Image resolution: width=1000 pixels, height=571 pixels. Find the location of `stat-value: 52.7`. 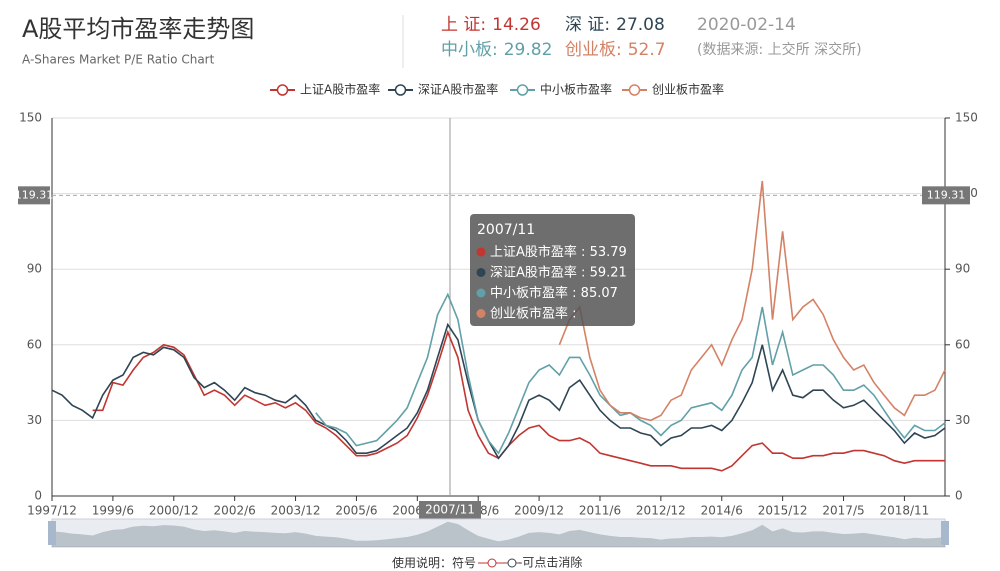

stat-value: 52.7 is located at coordinates (647, 50).